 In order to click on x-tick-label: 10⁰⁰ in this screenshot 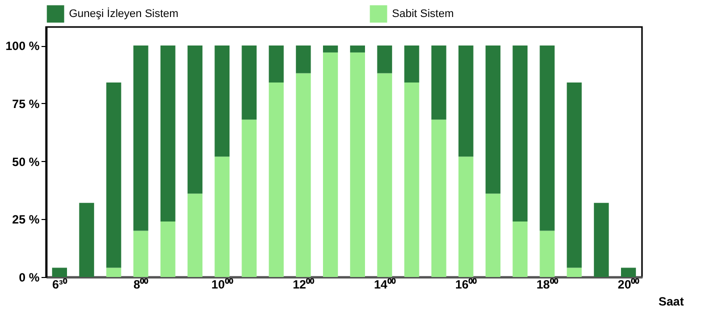, I will do `click(222, 285)`.